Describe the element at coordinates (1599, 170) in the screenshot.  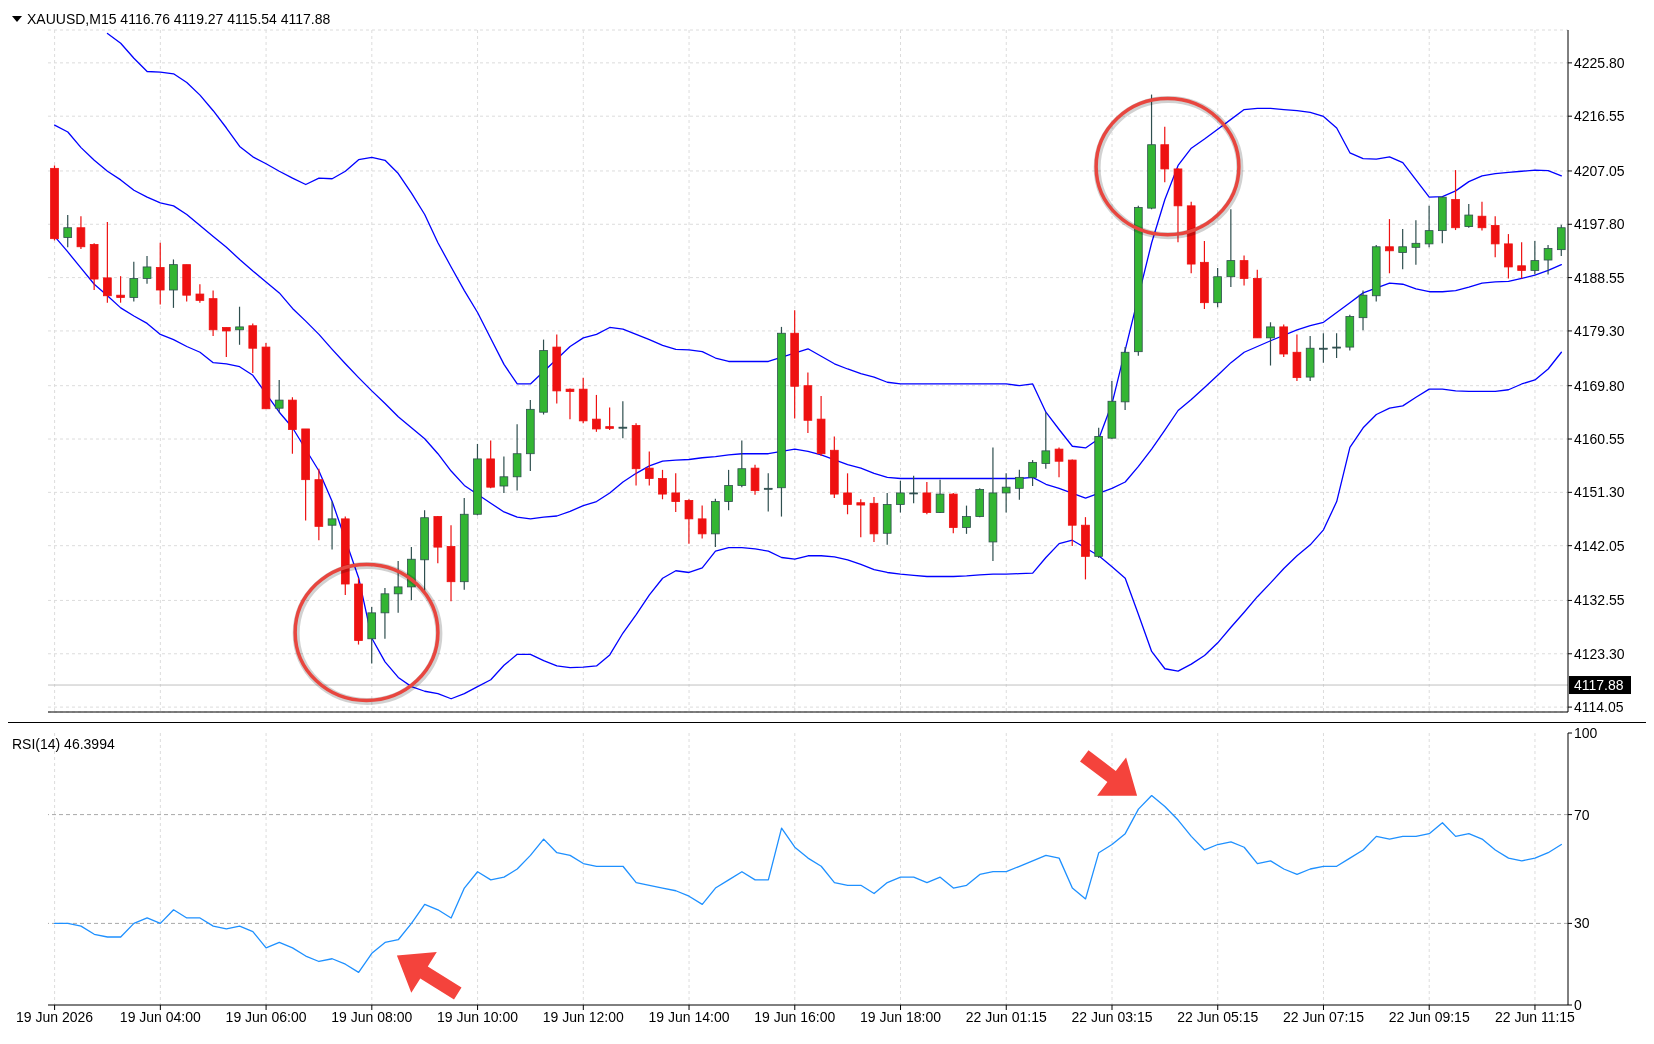
I see `y-tick-label: 4207.05` at that location.